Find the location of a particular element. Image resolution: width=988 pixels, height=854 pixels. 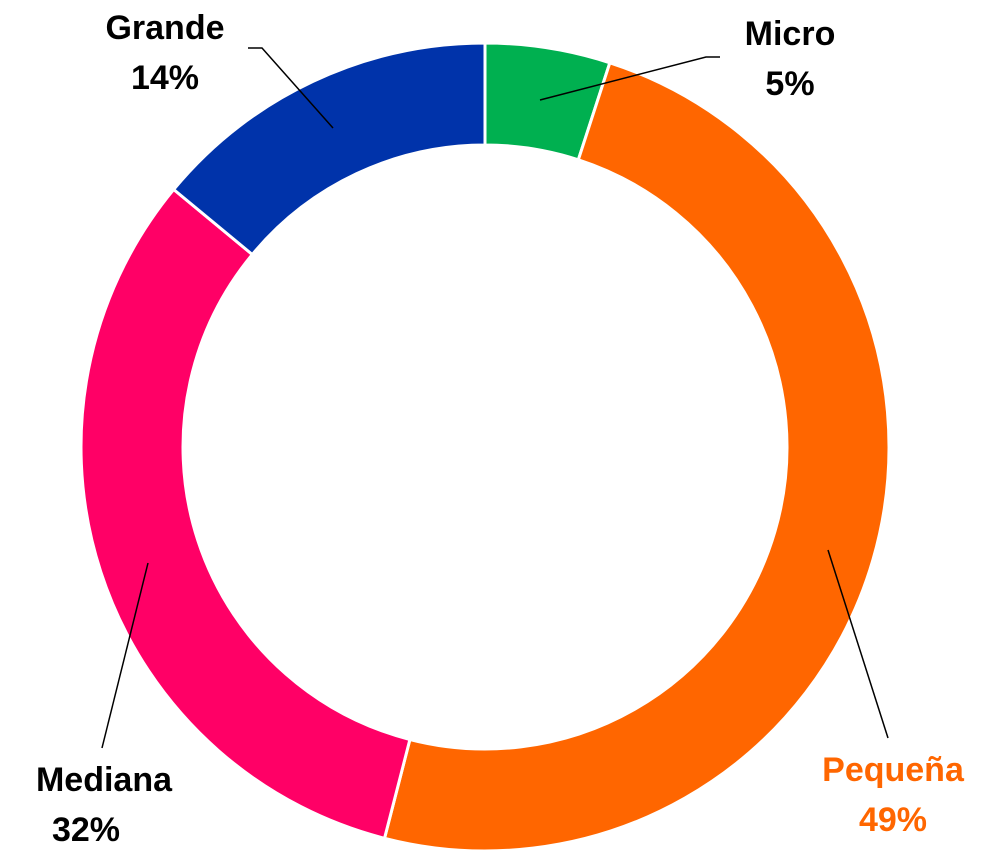

slice-label: Pequeña is located at coordinates (893, 770).